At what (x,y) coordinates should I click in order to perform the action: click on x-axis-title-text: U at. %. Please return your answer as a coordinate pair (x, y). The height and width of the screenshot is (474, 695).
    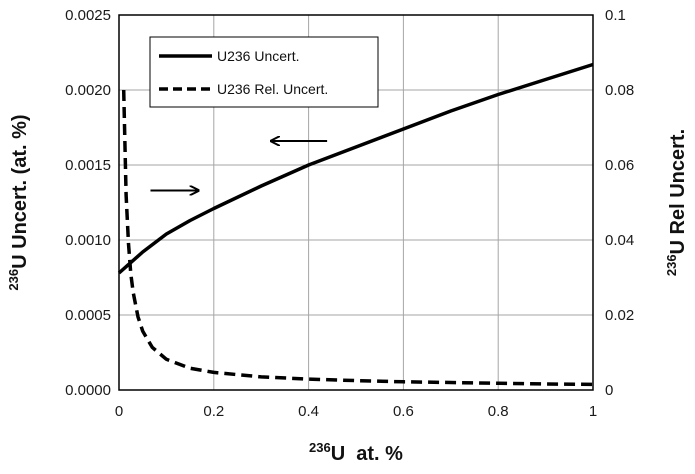
    Looking at the image, I should click on (367, 454).